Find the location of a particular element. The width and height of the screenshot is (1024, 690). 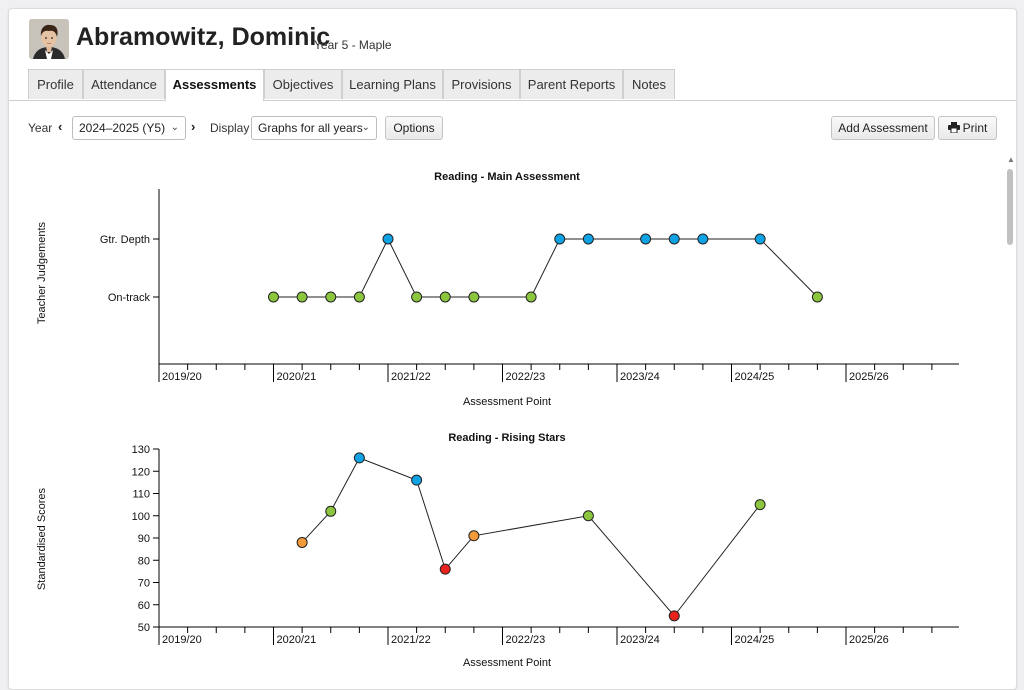

print-button: Print is located at coordinates (967, 128).